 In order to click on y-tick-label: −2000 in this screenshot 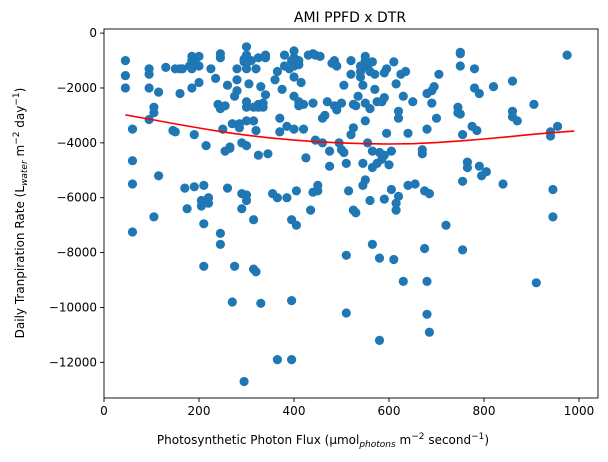, I will do `click(76, 88)`.